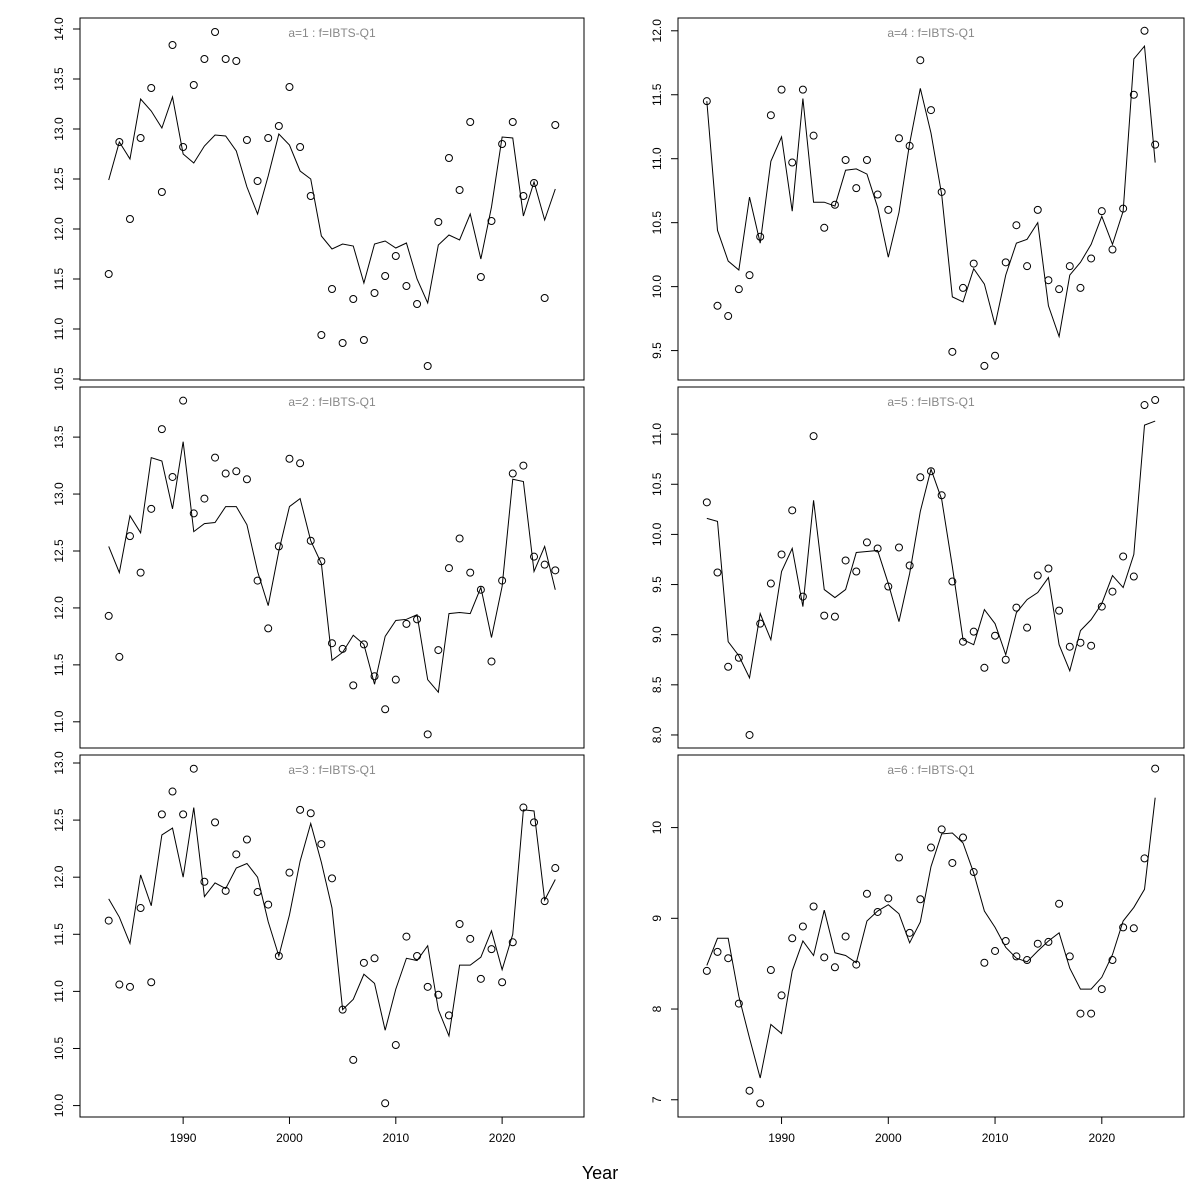  What do you see at coordinates (657, 918) in the screenshot?
I see `y-tick-label: 9` at bounding box center [657, 918].